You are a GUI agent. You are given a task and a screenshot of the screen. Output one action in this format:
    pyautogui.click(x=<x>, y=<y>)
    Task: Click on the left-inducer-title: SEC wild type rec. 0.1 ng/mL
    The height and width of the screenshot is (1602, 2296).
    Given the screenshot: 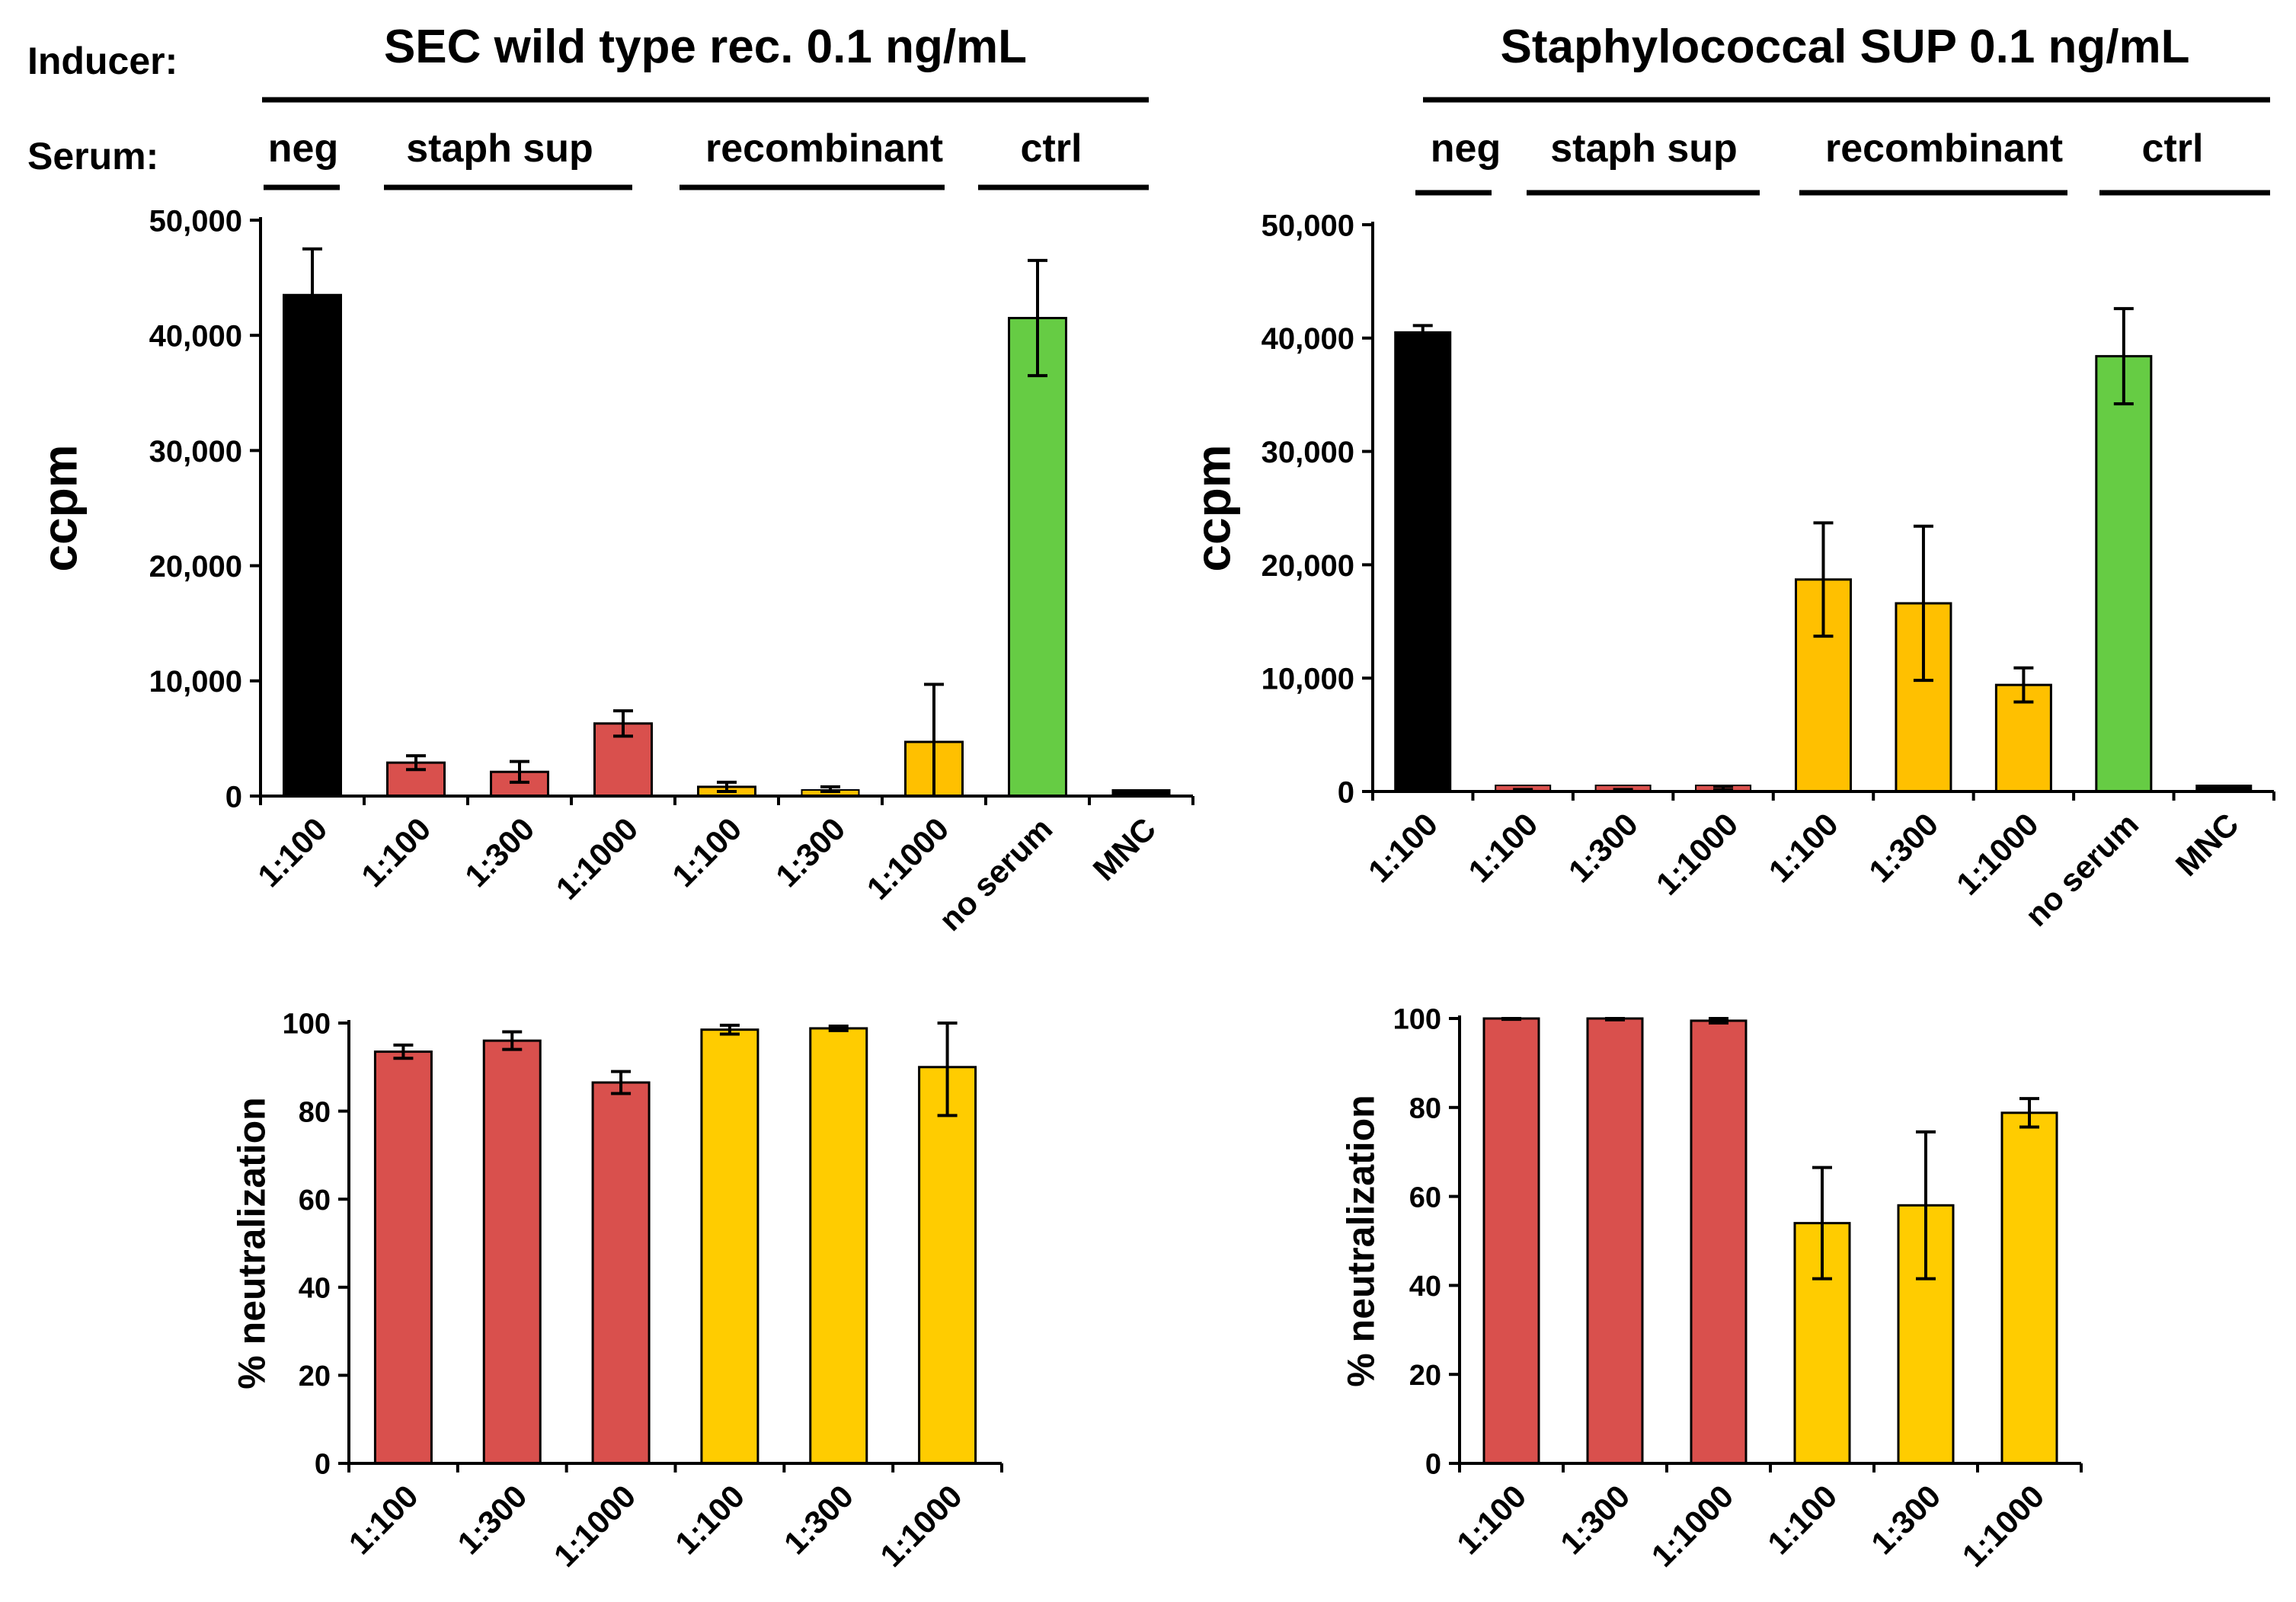 What is the action you would take?
    pyautogui.click(x=705, y=47)
    